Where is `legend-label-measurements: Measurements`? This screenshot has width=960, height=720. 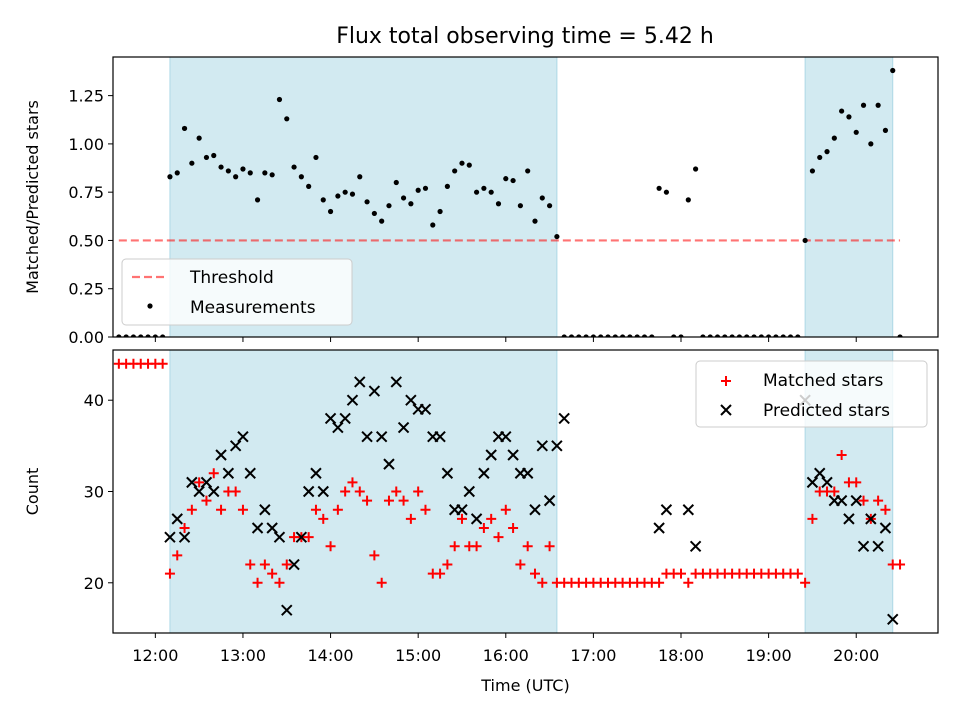
legend-label-measurements: Measurements is located at coordinates (253, 308).